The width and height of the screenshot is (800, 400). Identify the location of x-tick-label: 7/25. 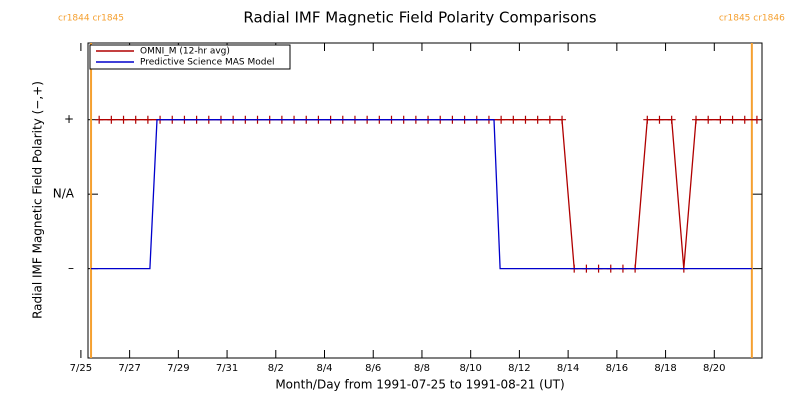
(81, 368).